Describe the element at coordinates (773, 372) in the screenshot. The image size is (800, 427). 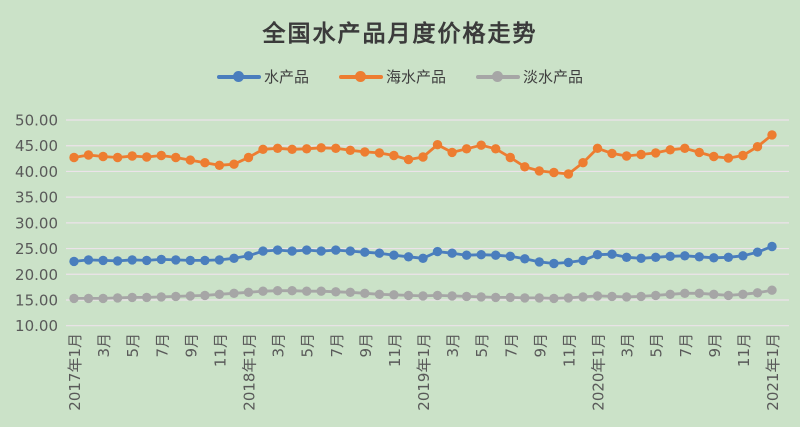
I see `x-tick-label: 2021年1月` at that location.